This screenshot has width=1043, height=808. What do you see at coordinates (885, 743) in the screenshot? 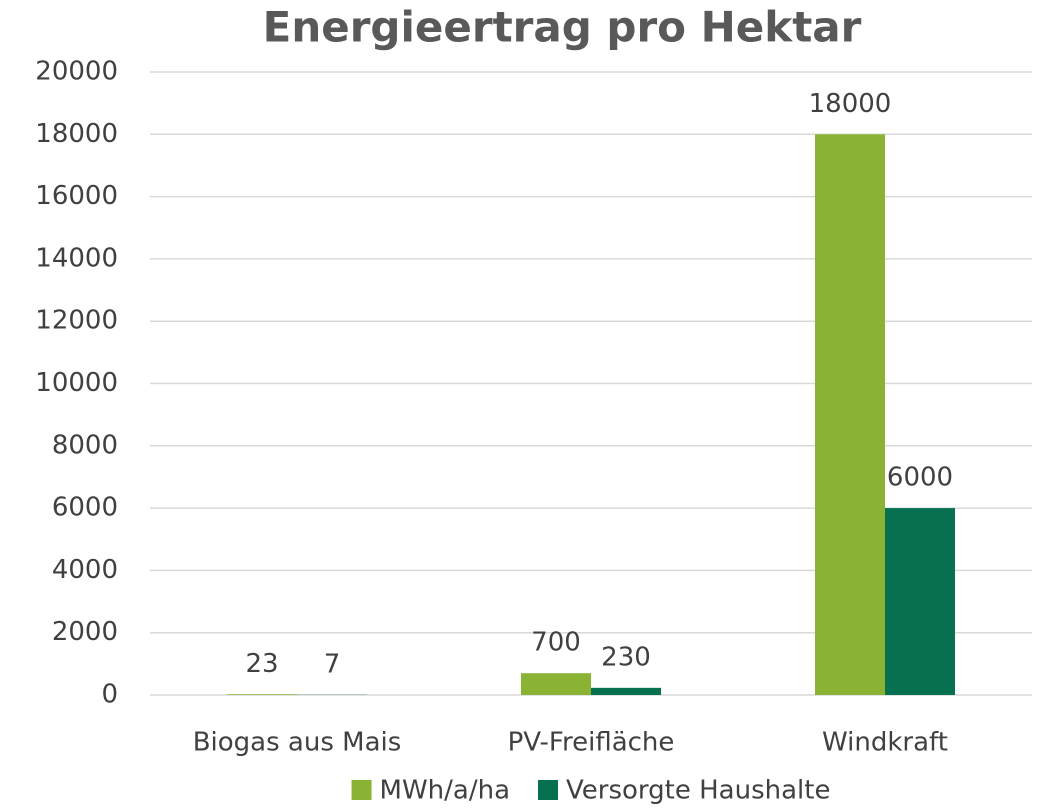
I see `x-tick-label: Windkraft` at bounding box center [885, 743].